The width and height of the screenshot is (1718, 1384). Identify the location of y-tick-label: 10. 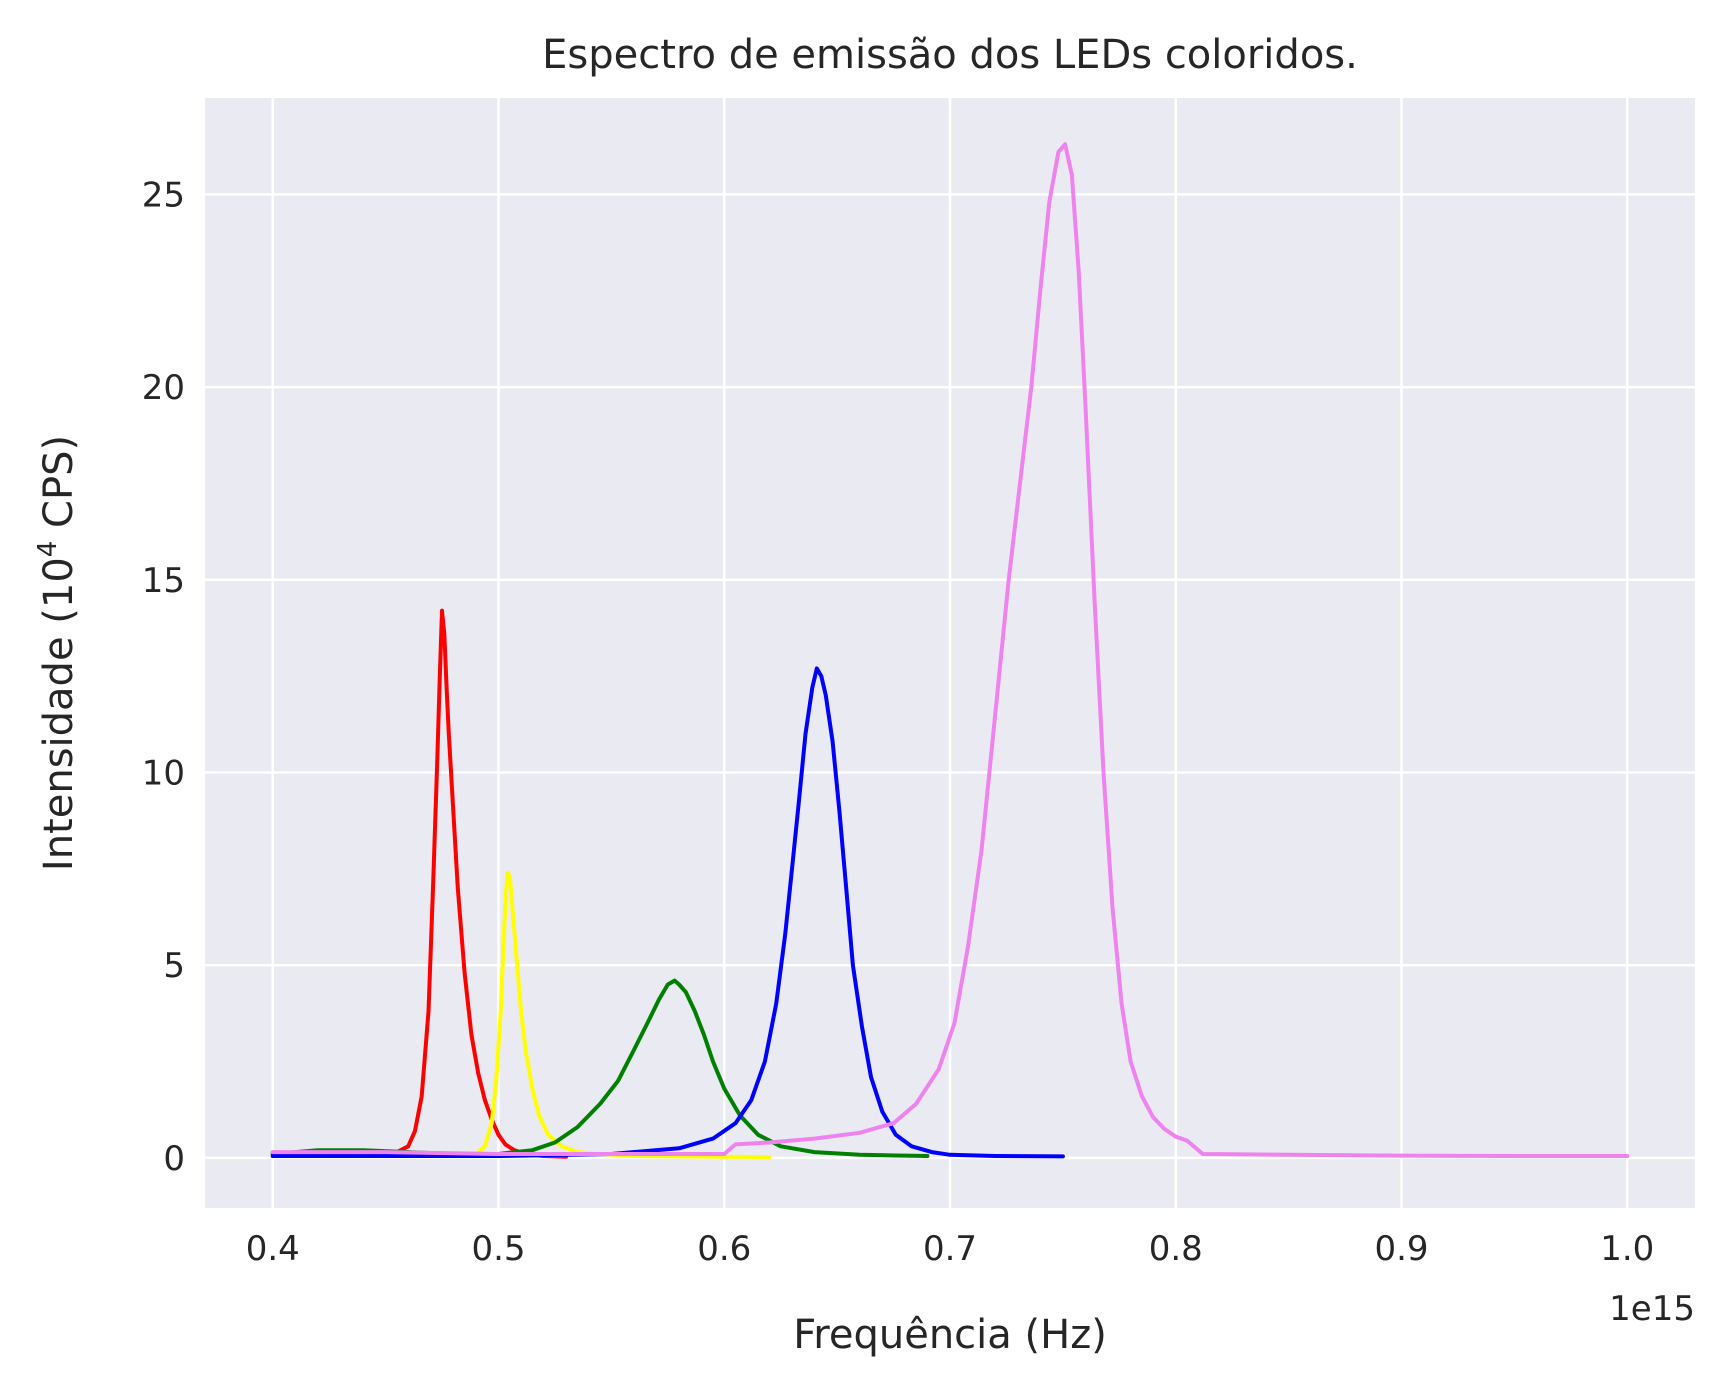
(163, 773).